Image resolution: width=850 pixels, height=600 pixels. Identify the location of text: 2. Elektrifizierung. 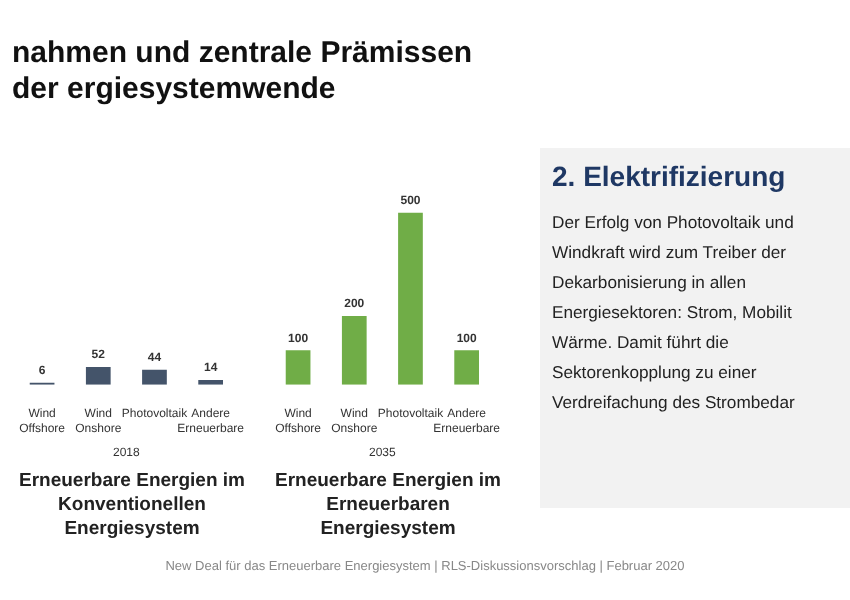
(670, 176).